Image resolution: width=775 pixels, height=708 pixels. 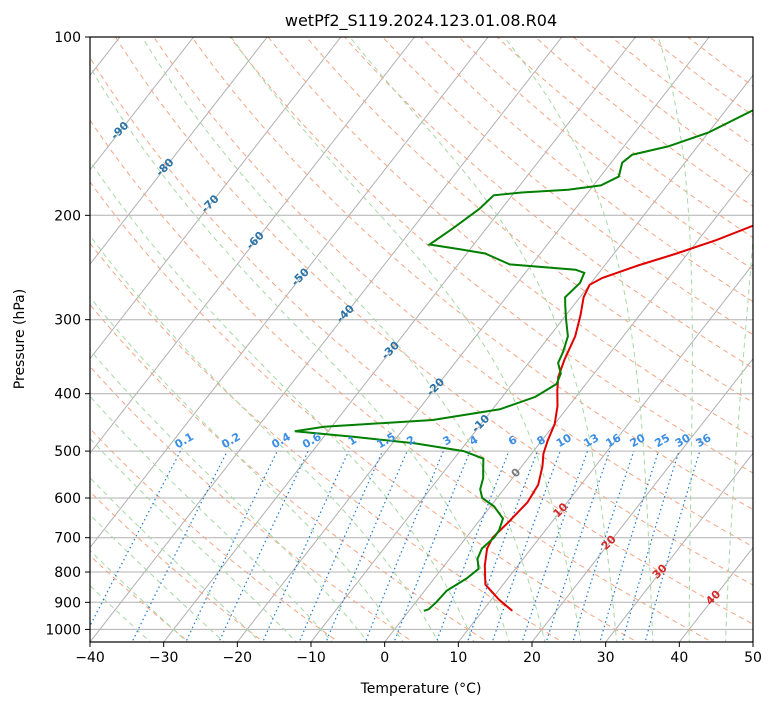 I want to click on x-tick-label: −10, so click(x=311, y=658).